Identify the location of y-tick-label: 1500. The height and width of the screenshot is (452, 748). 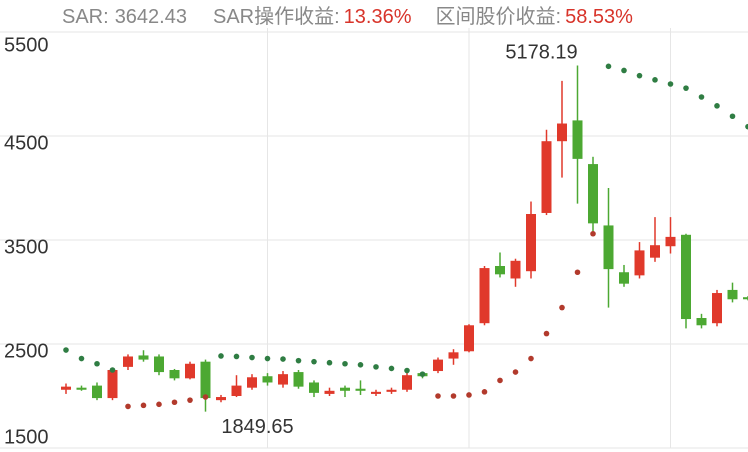
(26, 437).